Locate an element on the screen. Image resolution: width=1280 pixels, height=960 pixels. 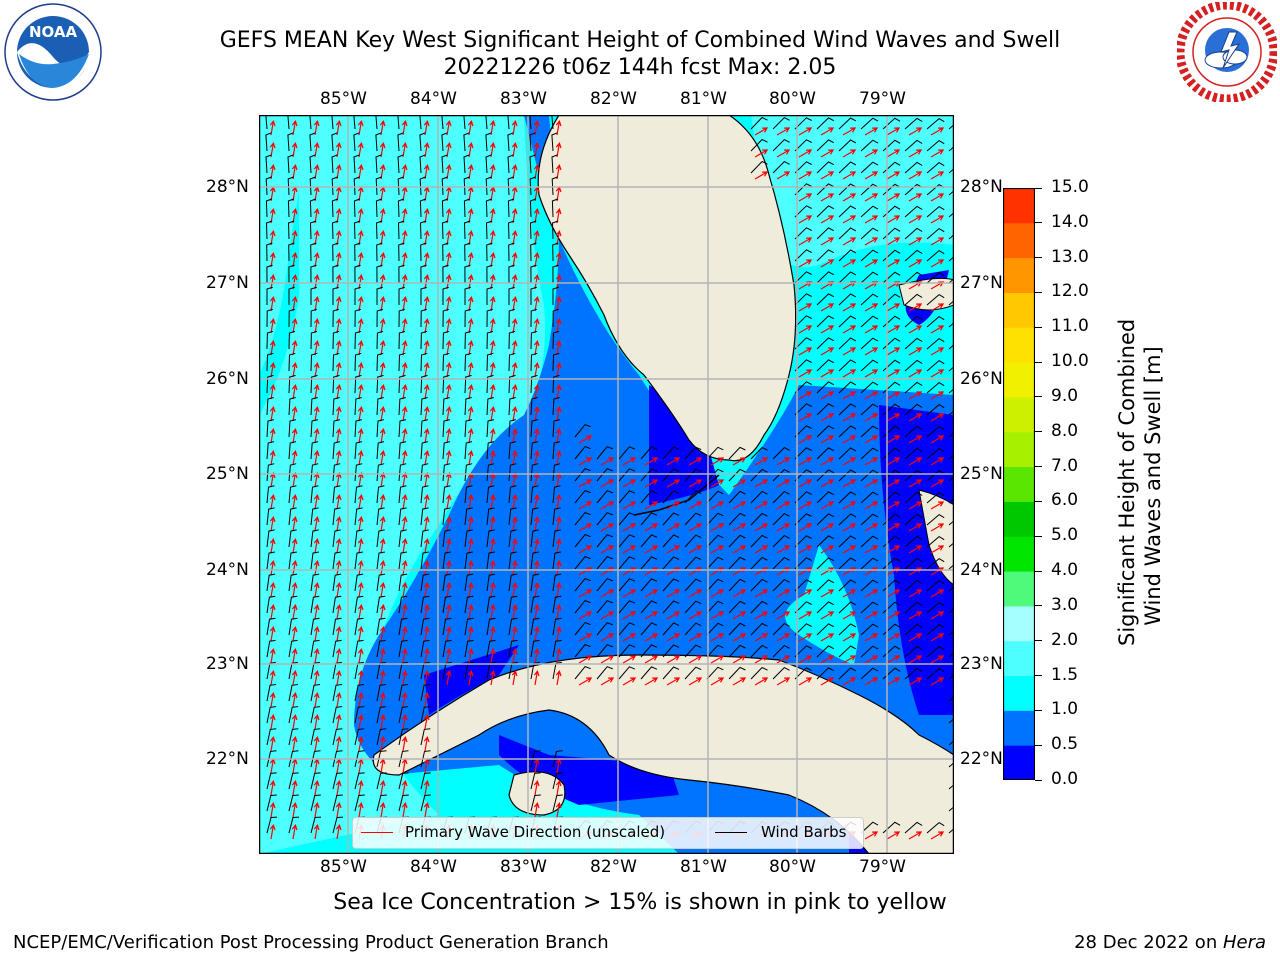
chart-title-line2: 20221226 t06z 144h fcst Max: 2.05 is located at coordinates (640, 67).